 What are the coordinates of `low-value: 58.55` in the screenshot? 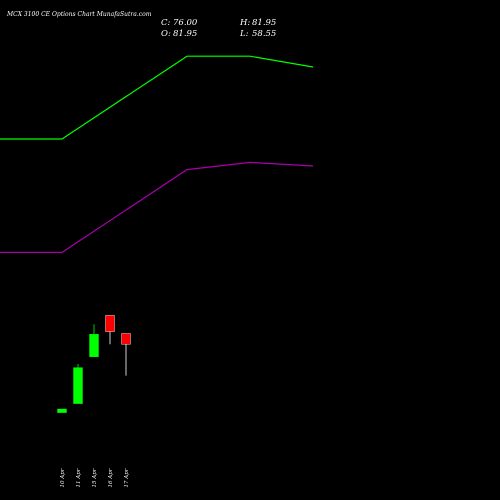 It's located at (264, 34).